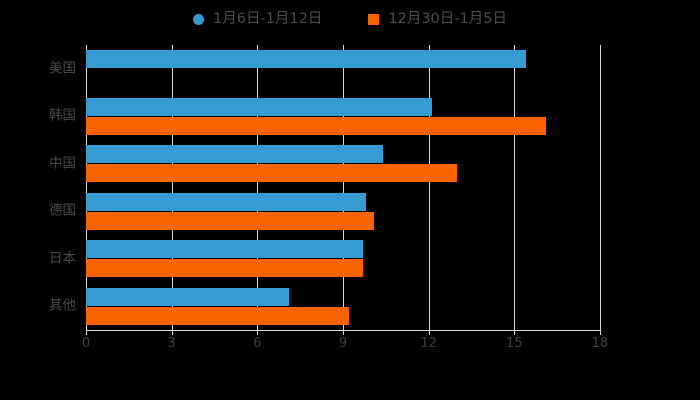 The height and width of the screenshot is (400, 700). I want to click on bar-德国-series-2, so click(230, 220).